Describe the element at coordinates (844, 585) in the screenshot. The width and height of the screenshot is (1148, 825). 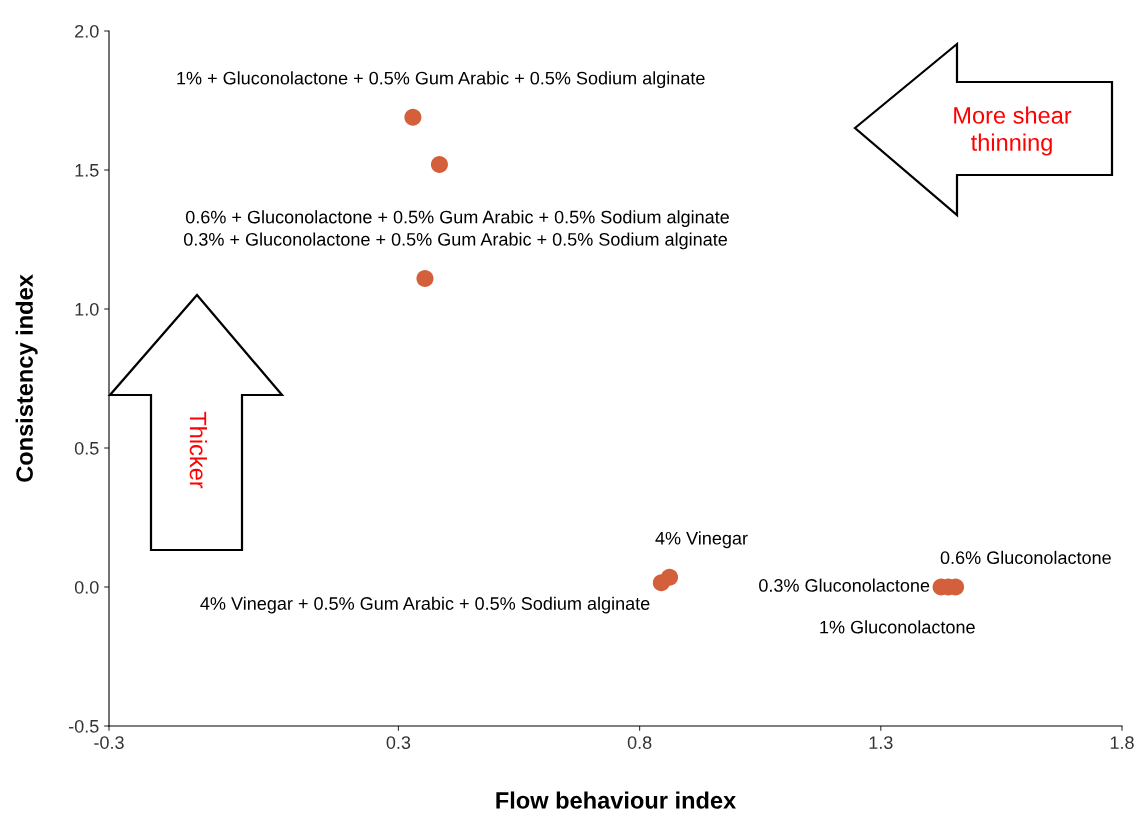
I see `series-label: 0.3% Gluconolactone` at that location.